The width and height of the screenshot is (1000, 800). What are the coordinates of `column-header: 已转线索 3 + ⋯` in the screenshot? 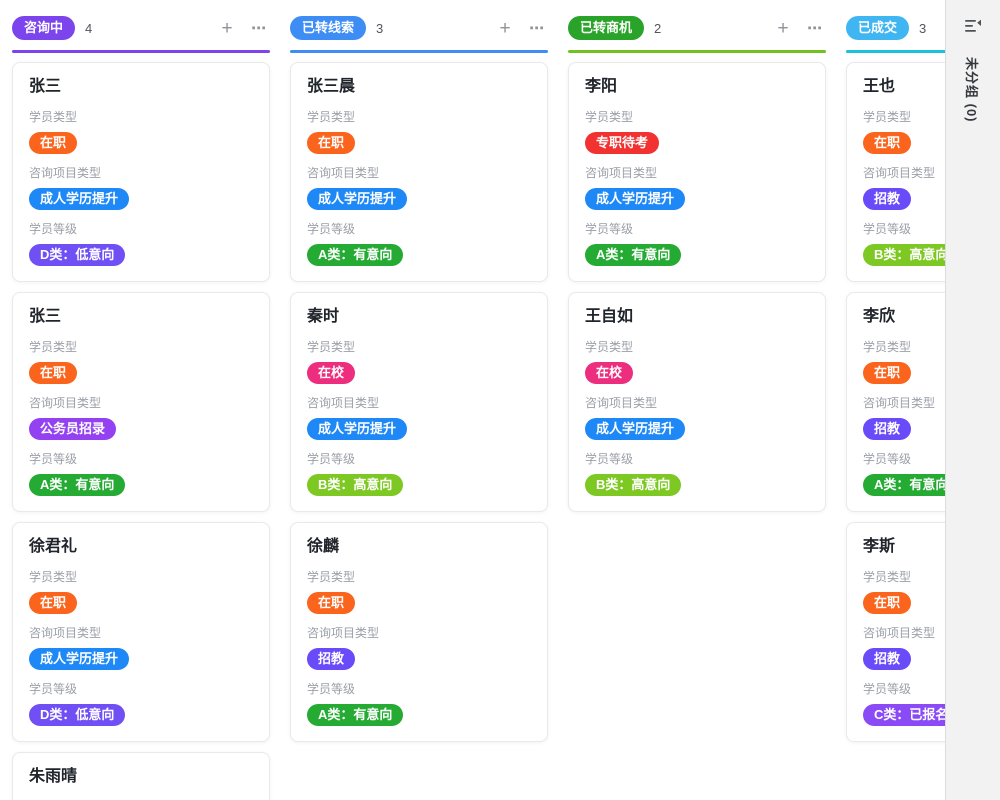 It's located at (419, 28).